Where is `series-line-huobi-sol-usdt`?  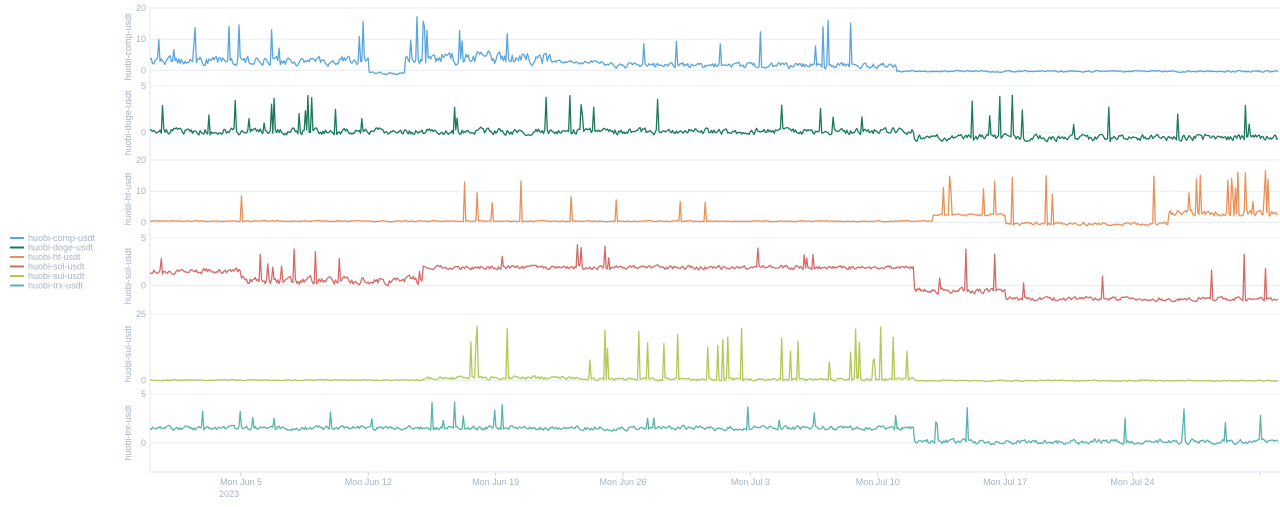 series-line-huobi-sol-usdt is located at coordinates (714, 273).